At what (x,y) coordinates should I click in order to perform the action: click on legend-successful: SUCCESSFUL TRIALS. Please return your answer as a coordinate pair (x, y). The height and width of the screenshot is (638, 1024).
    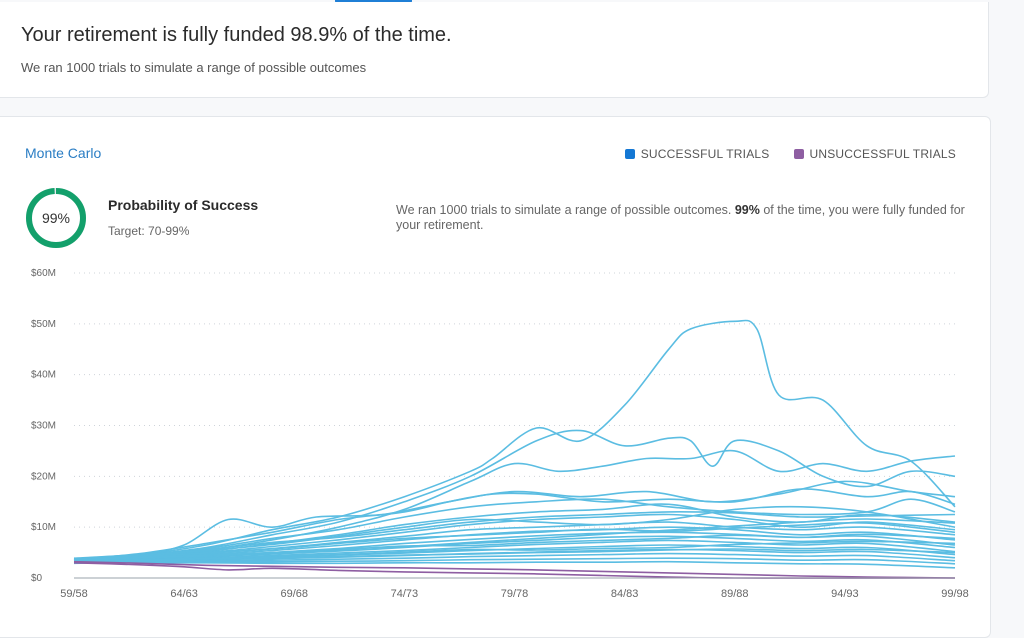
    Looking at the image, I should click on (697, 154).